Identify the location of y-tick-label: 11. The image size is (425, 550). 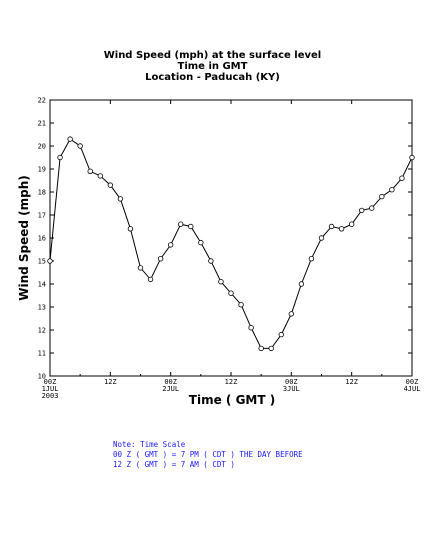
(42, 354).